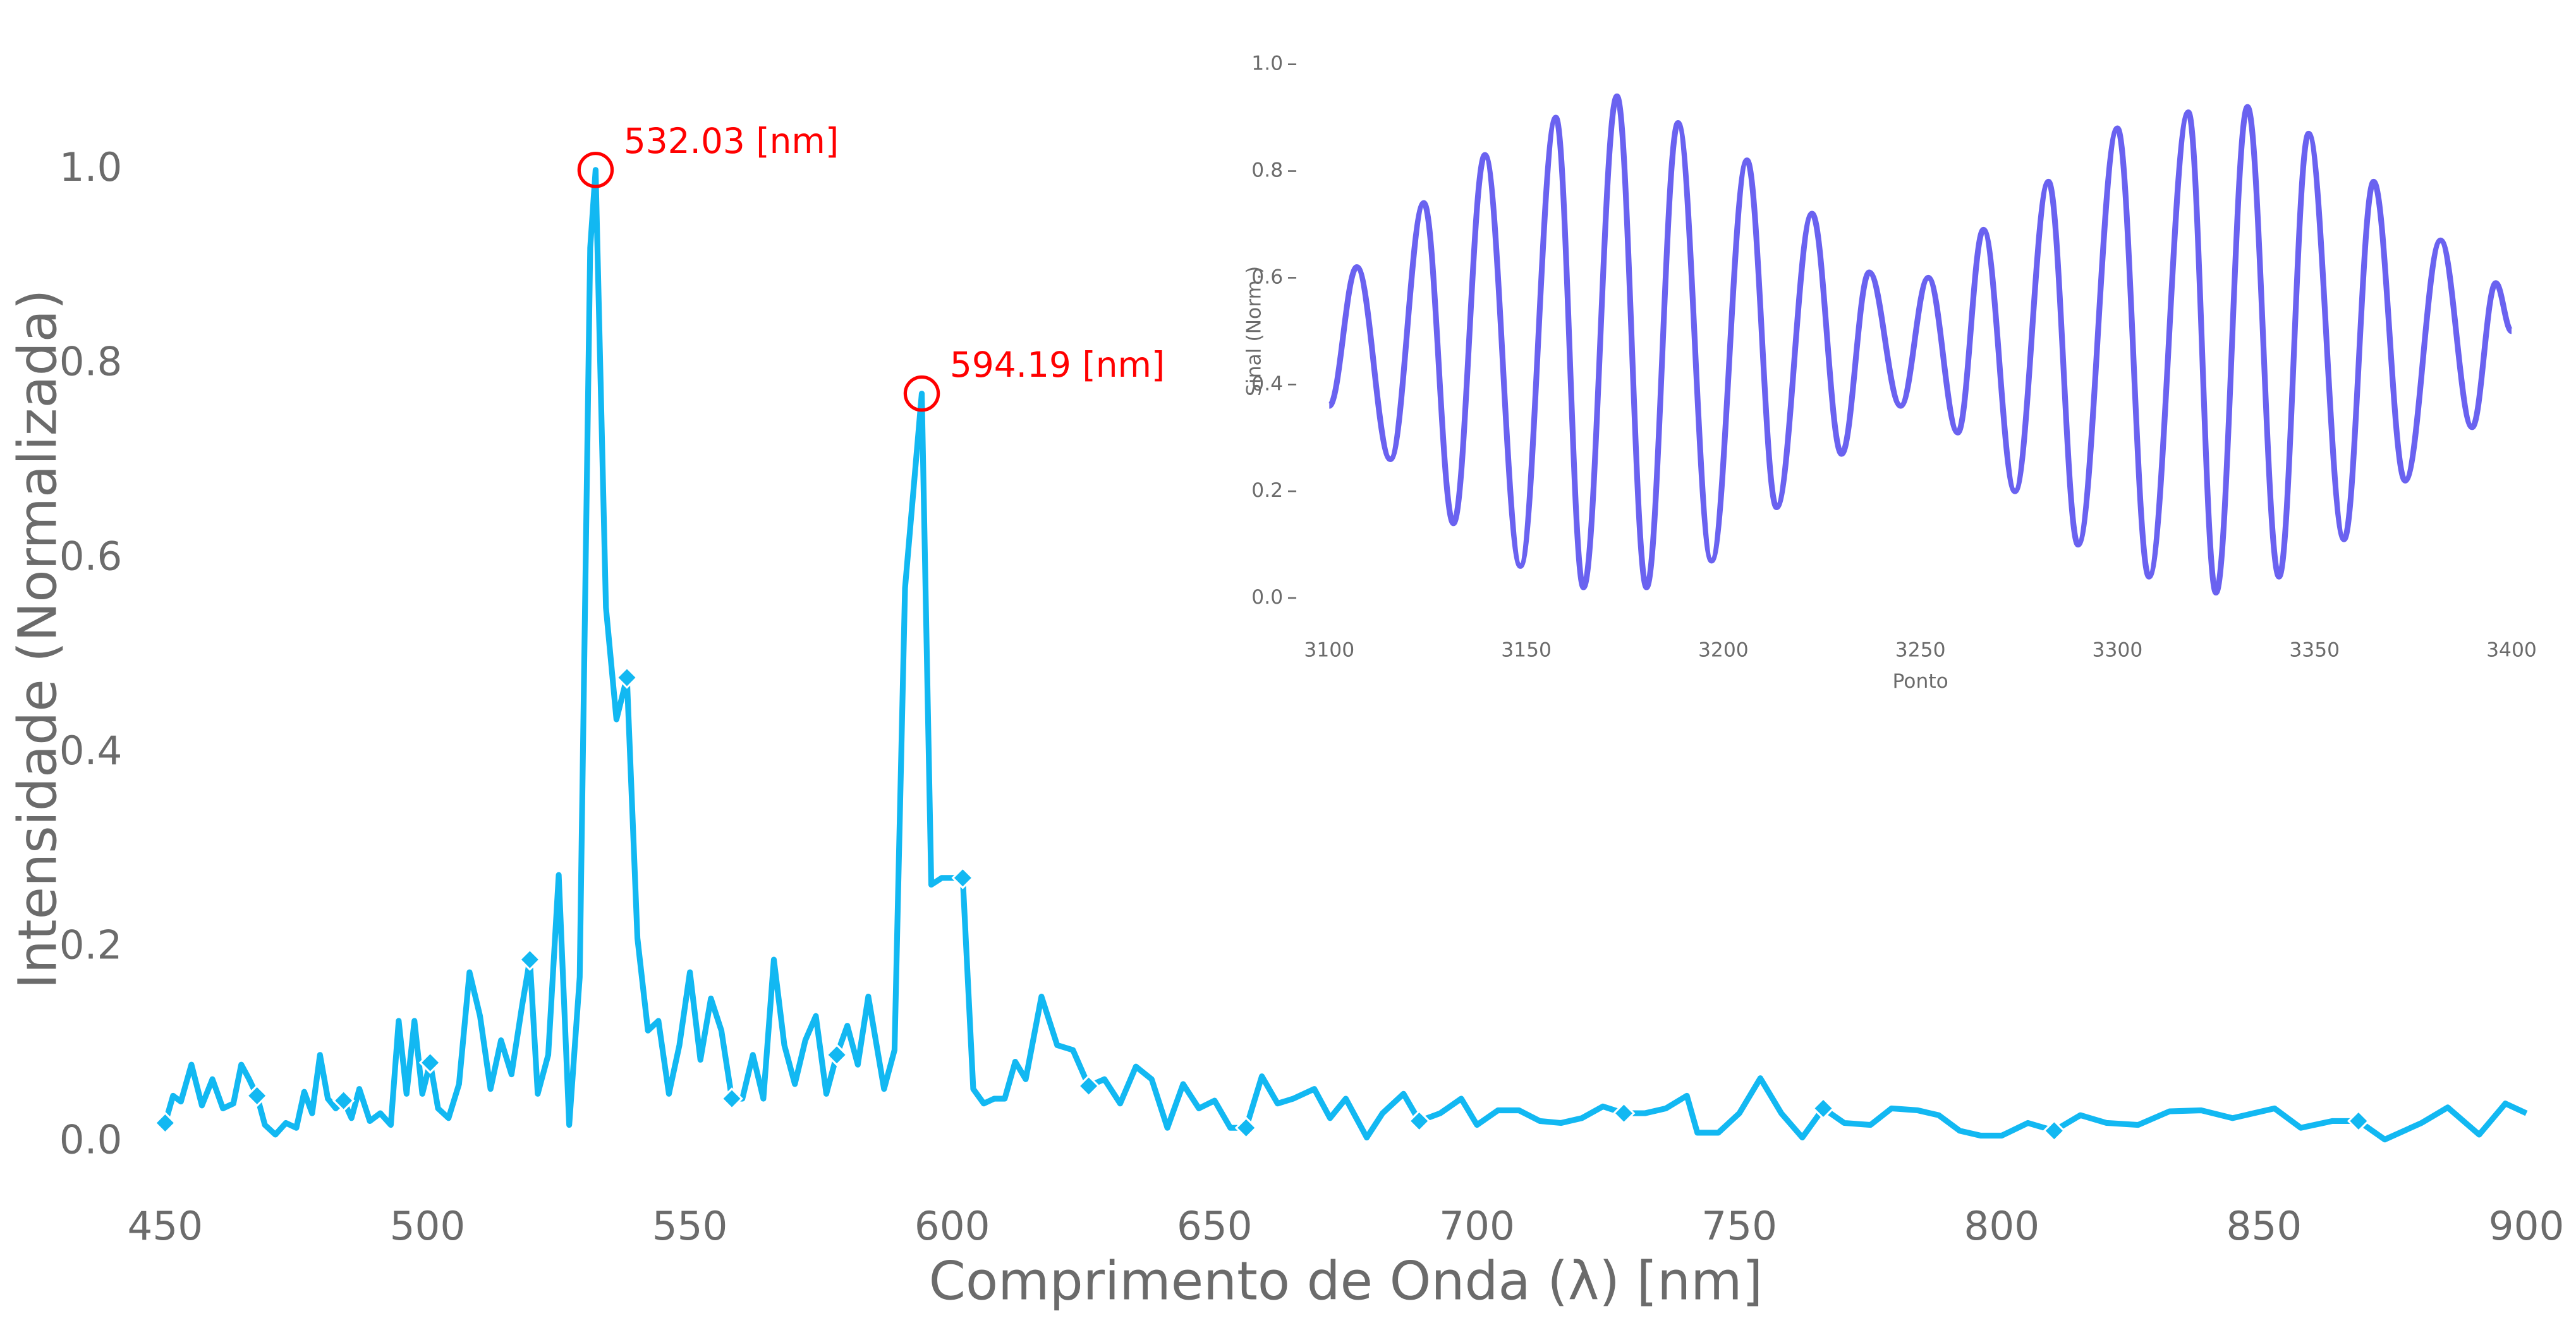 This screenshot has height=1330, width=2576. Describe the element at coordinates (2511, 649) in the screenshot. I see `x-tick-label: 3400` at that location.